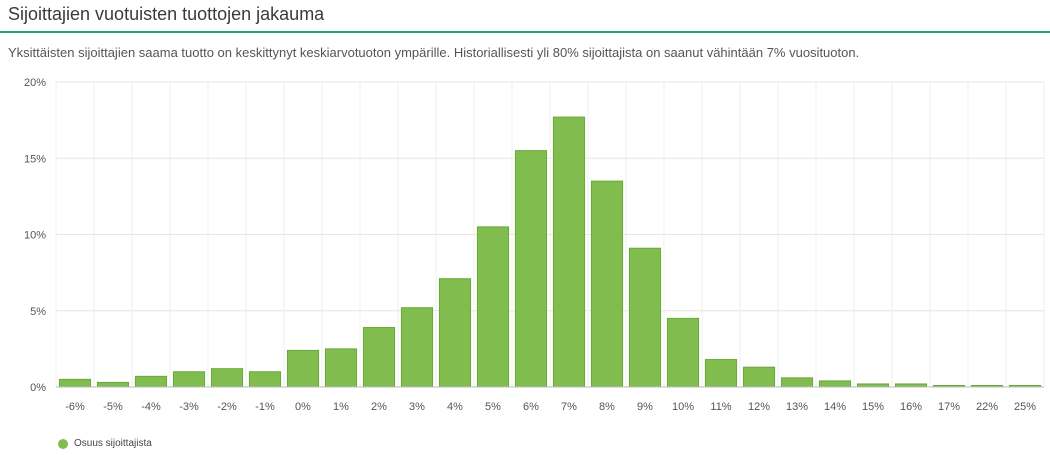 Image resolution: width=1050 pixels, height=455 pixels. Describe the element at coordinates (835, 407) in the screenshot. I see `x-tick-label: 14%` at that location.